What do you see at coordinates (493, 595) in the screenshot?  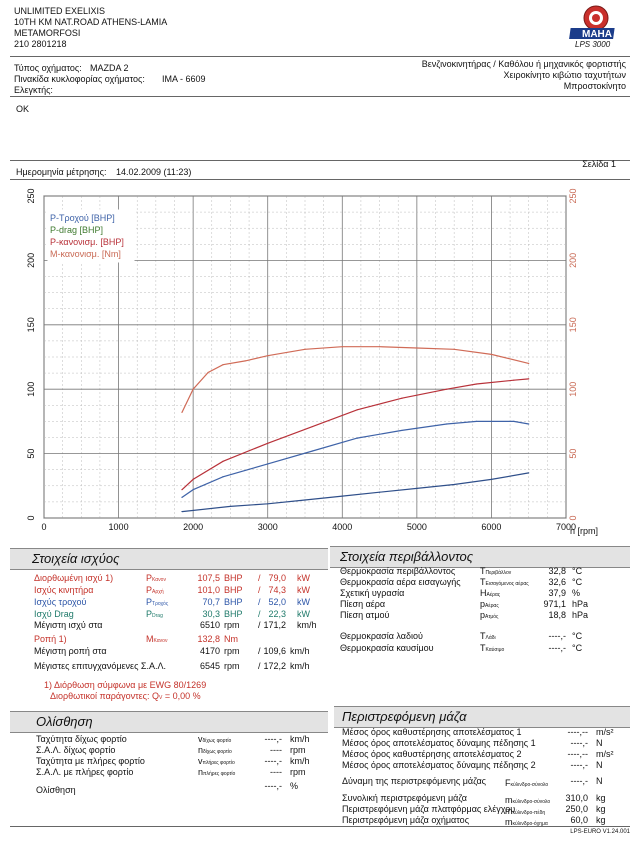 I see `environment-row-sub: Αέρας` at bounding box center [493, 595].